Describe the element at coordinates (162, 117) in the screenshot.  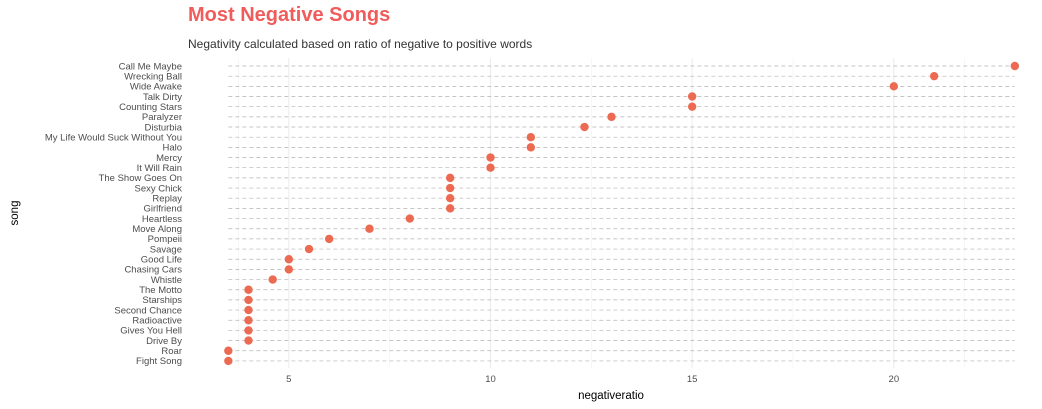
I see `y-tick-label: Paralyzer` at that location.